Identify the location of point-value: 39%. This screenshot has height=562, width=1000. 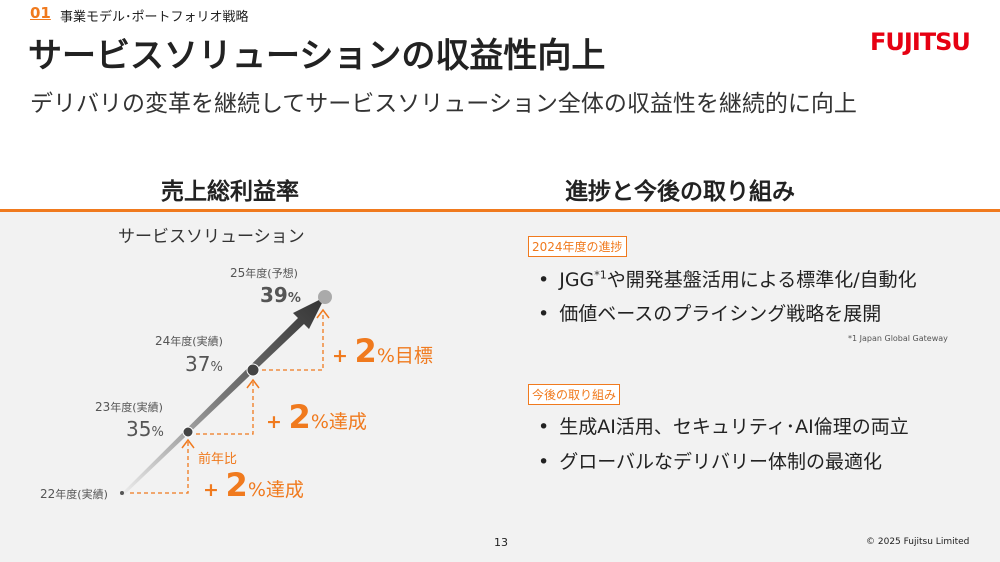
(280, 295).